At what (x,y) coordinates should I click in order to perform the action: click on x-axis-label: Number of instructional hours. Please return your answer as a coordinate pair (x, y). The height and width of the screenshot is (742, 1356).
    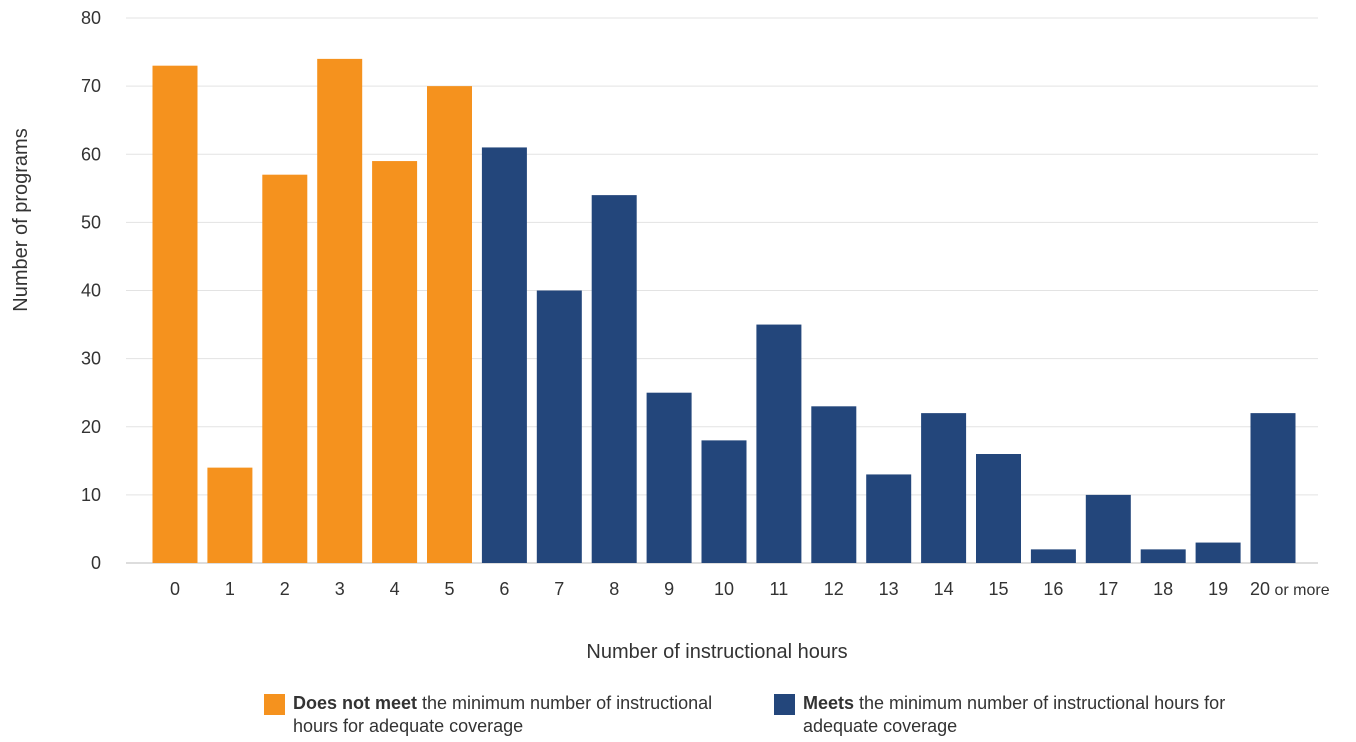
    Looking at the image, I should click on (716, 652).